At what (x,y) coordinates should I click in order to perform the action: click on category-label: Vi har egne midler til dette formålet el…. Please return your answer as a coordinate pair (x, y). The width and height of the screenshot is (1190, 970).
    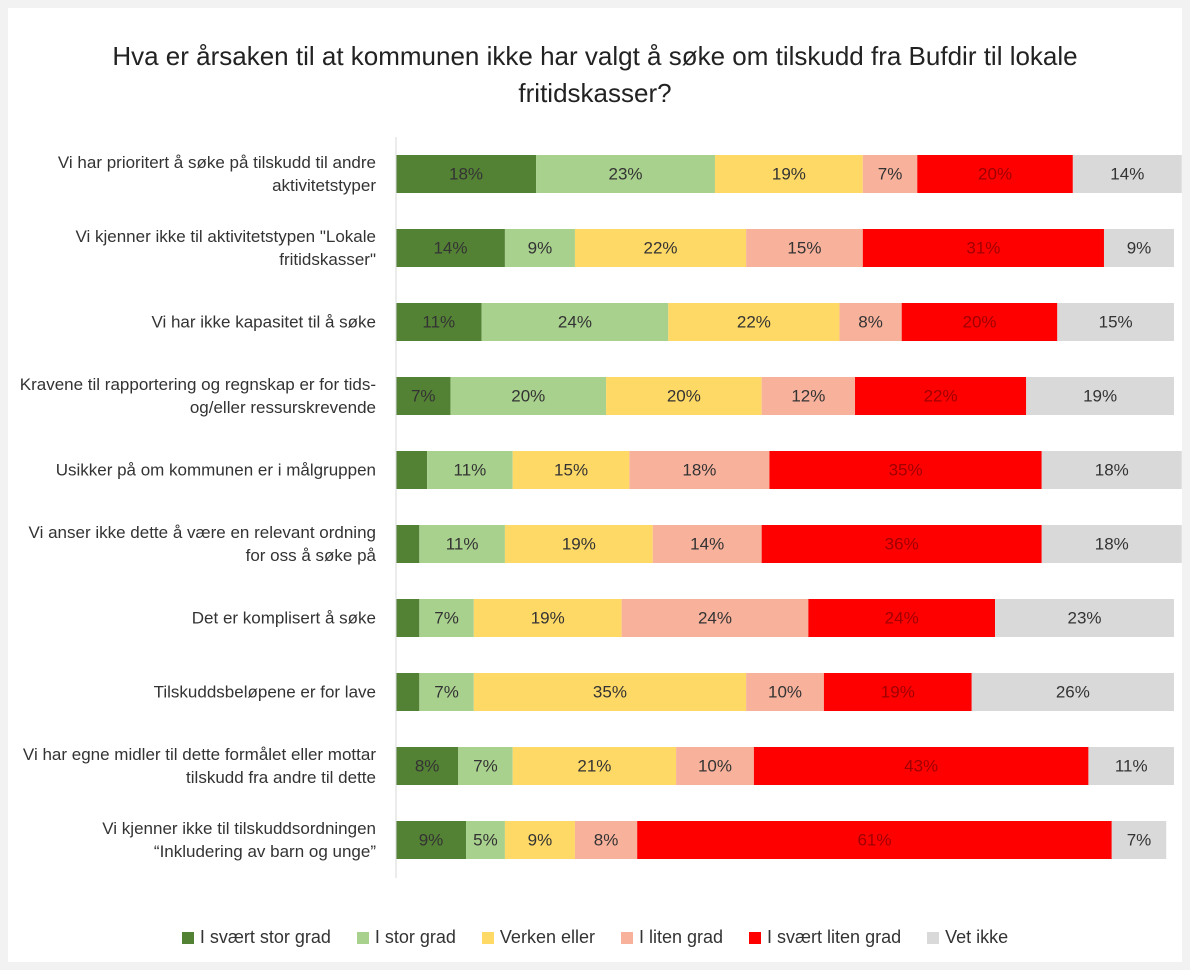
    Looking at the image, I should click on (199, 766).